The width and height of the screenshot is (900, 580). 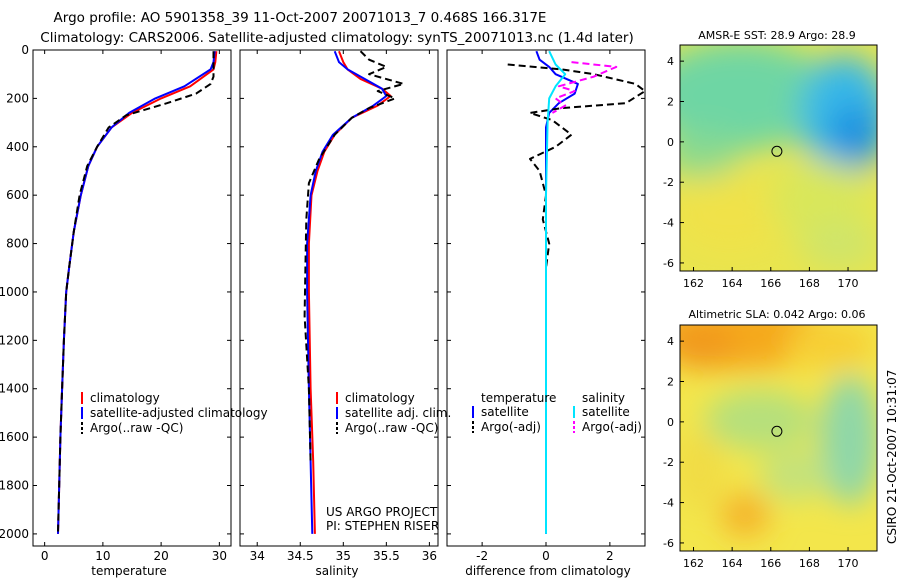 What do you see at coordinates (300, 556) in the screenshot?
I see `x-tick-label: 34.5` at bounding box center [300, 556].